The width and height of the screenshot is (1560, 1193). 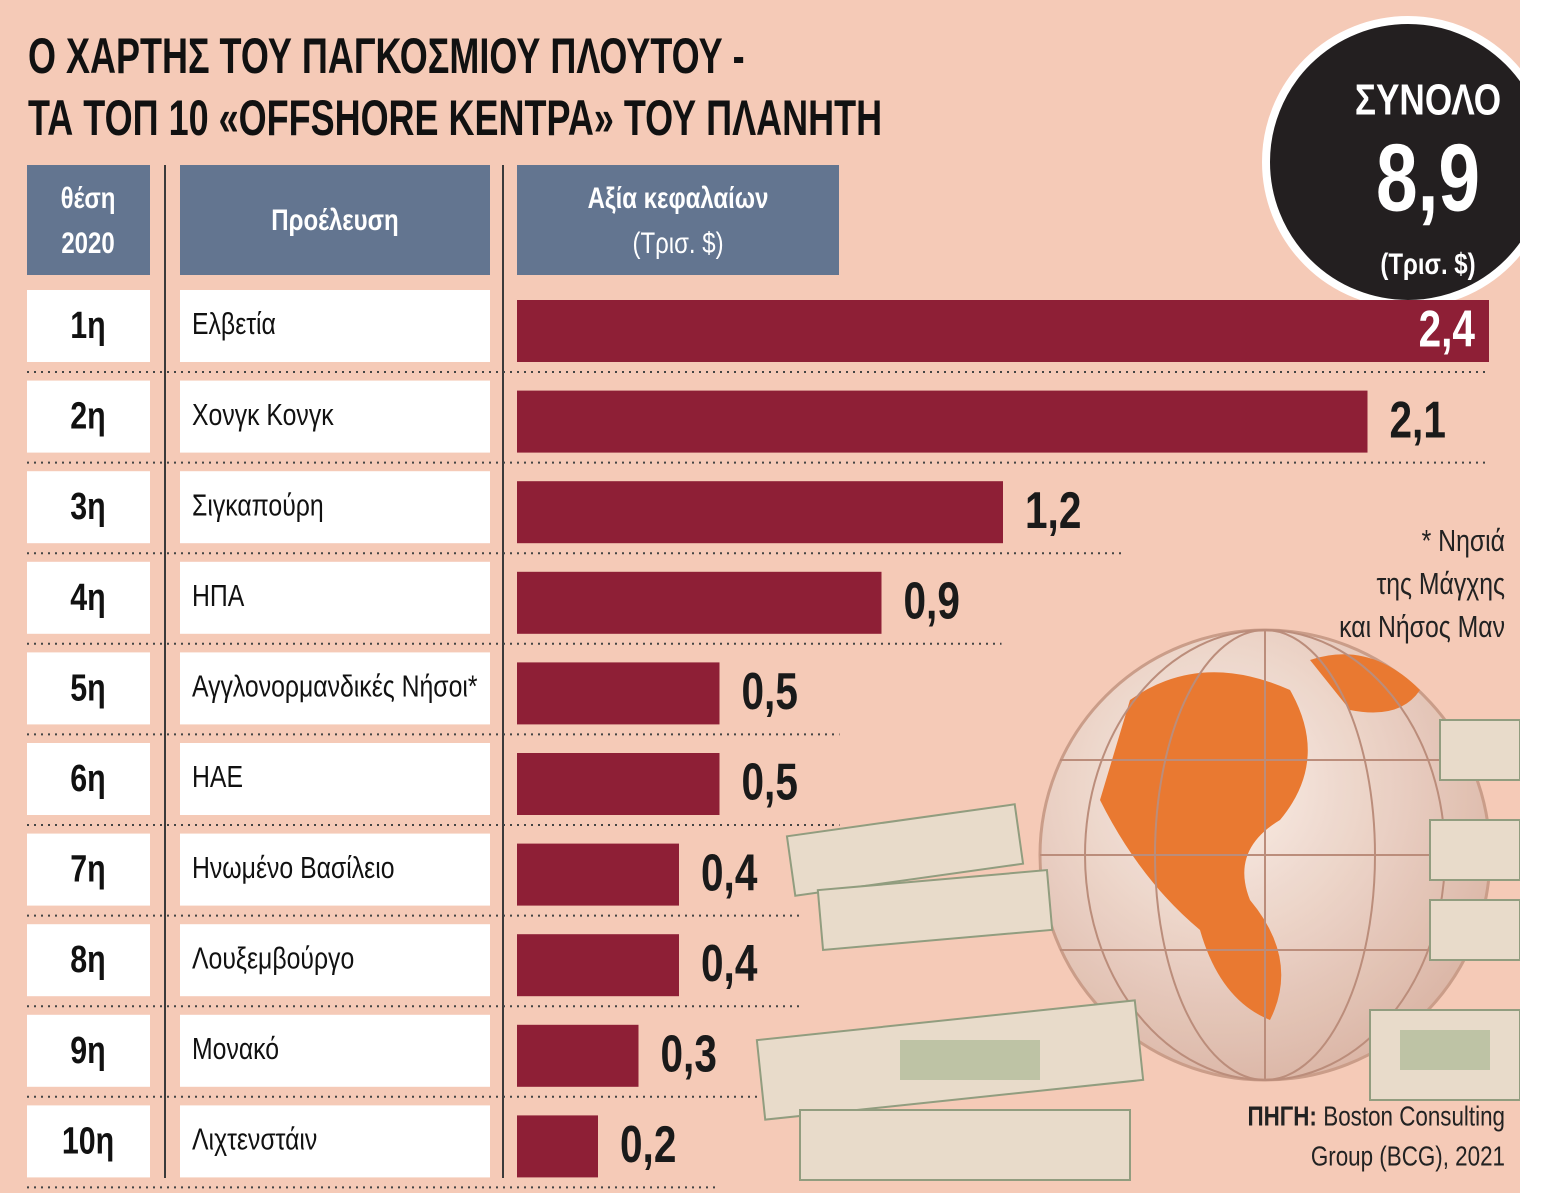 What do you see at coordinates (1428, 177) in the screenshot?
I see `total-value: 8,9` at bounding box center [1428, 177].